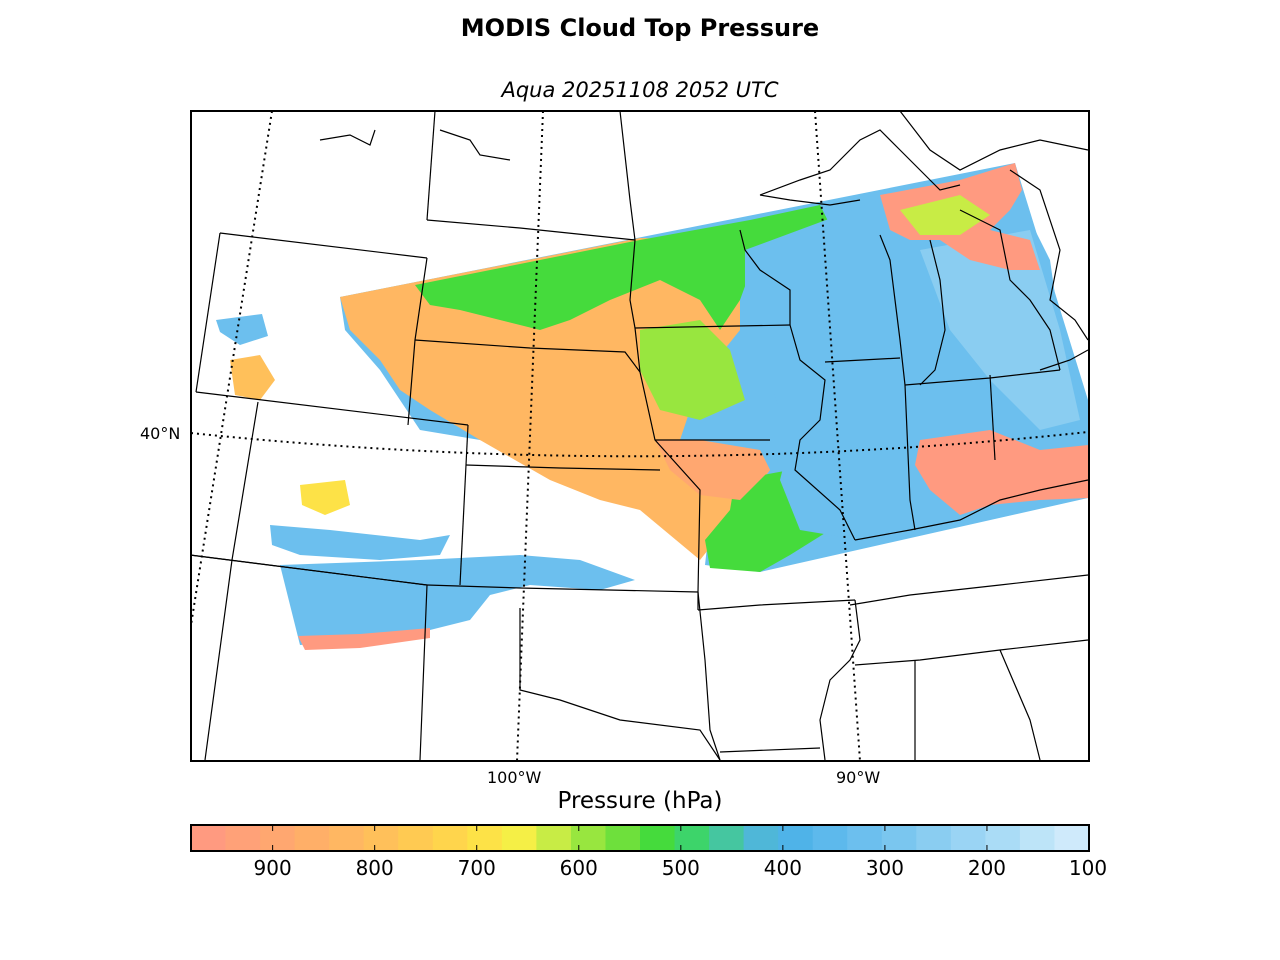  I want to click on border-nd-sd, so click(531, 230).